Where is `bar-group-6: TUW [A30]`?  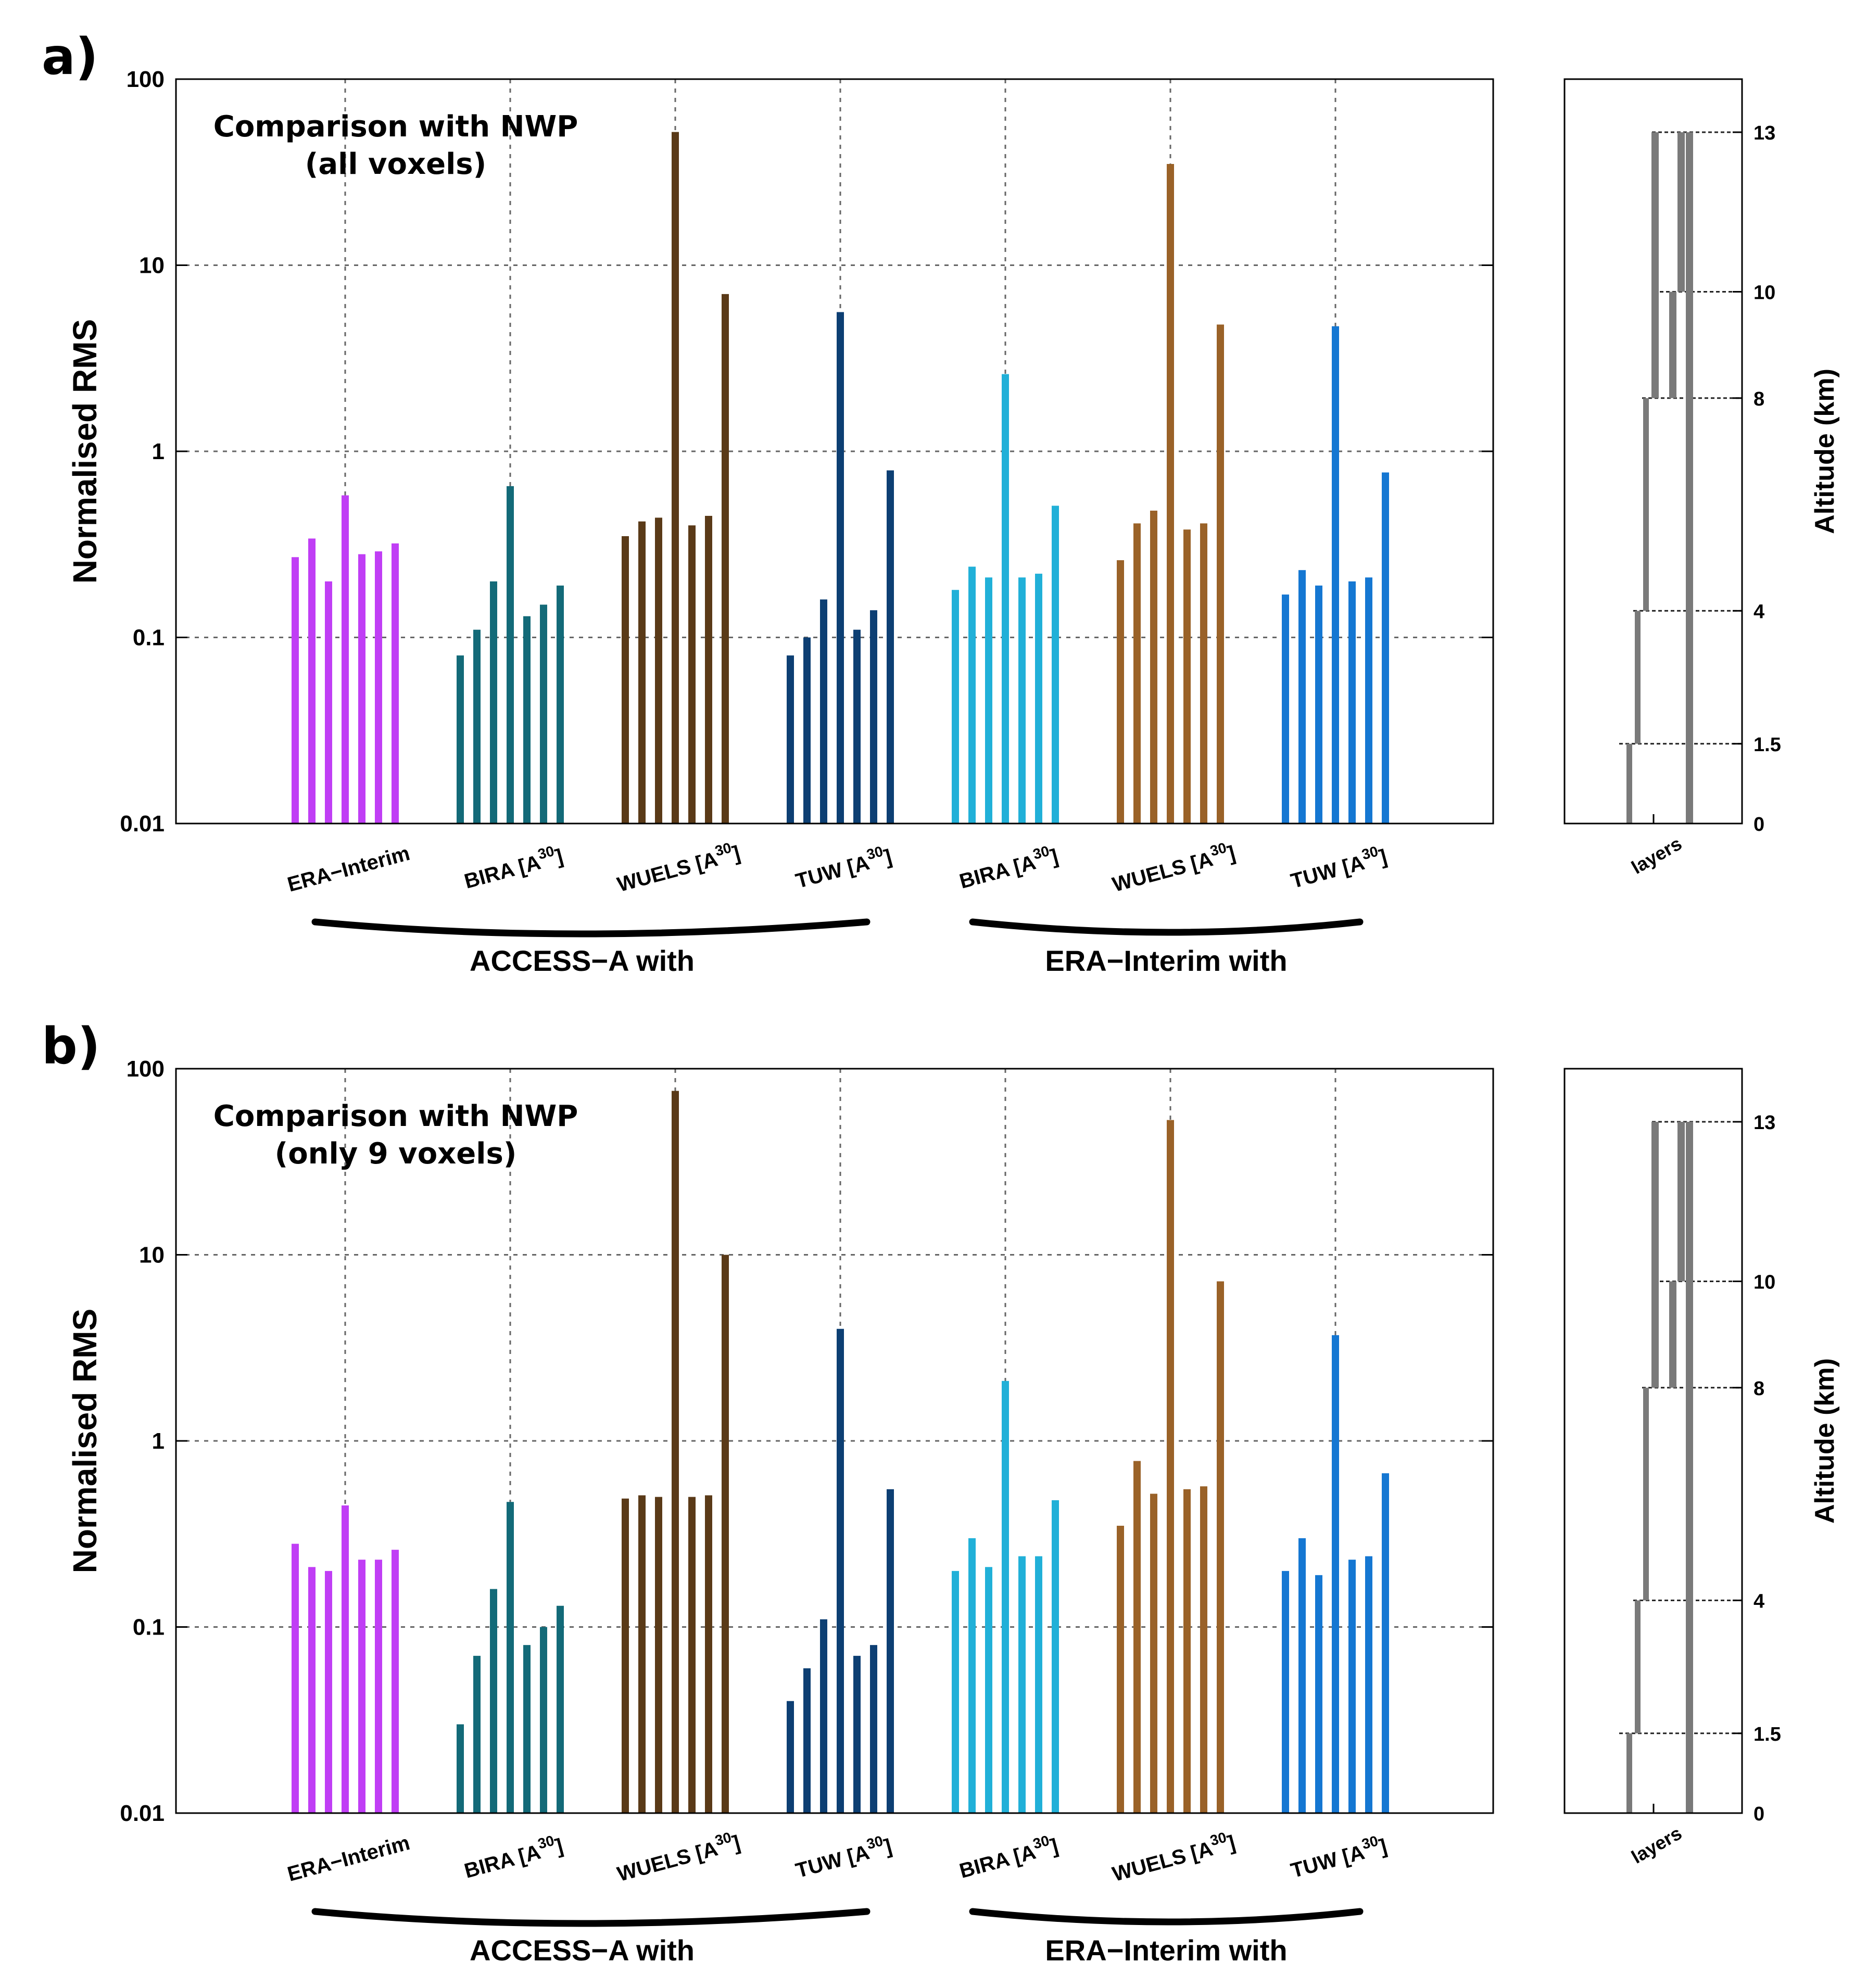 bar-group-6: TUW [A30] is located at coordinates (1336, 609).